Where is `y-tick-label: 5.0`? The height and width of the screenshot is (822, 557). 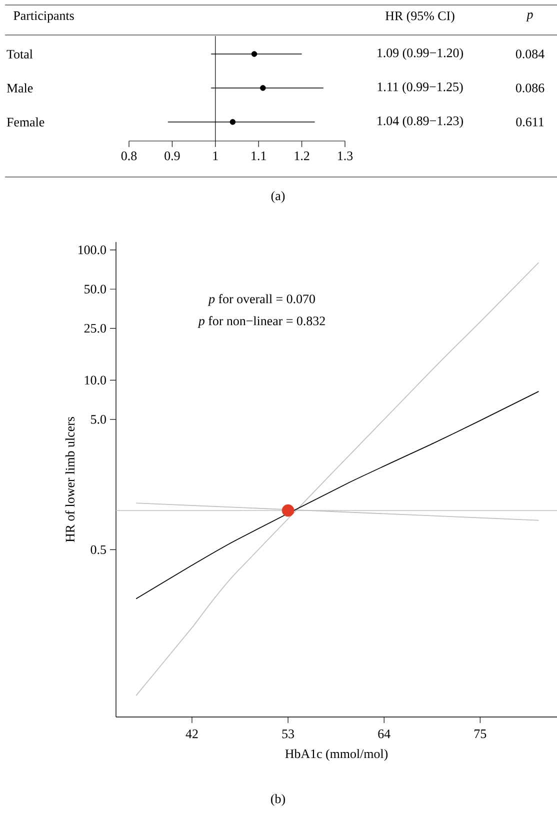
y-tick-label: 5.0 is located at coordinates (98, 419).